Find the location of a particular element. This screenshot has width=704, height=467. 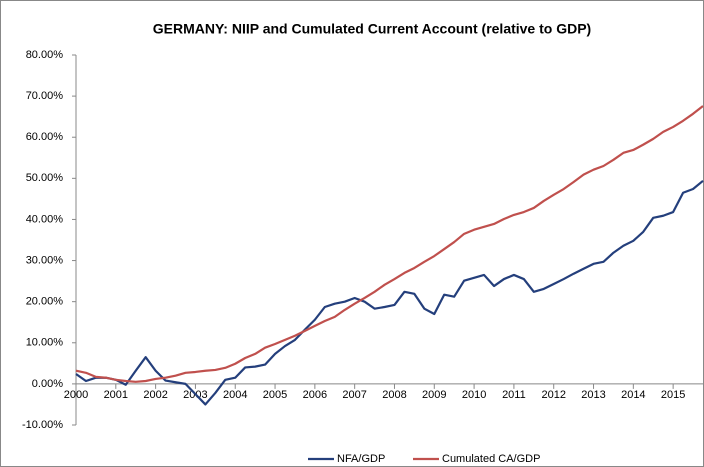

y-tick-label: 70.00% is located at coordinates (45, 96).